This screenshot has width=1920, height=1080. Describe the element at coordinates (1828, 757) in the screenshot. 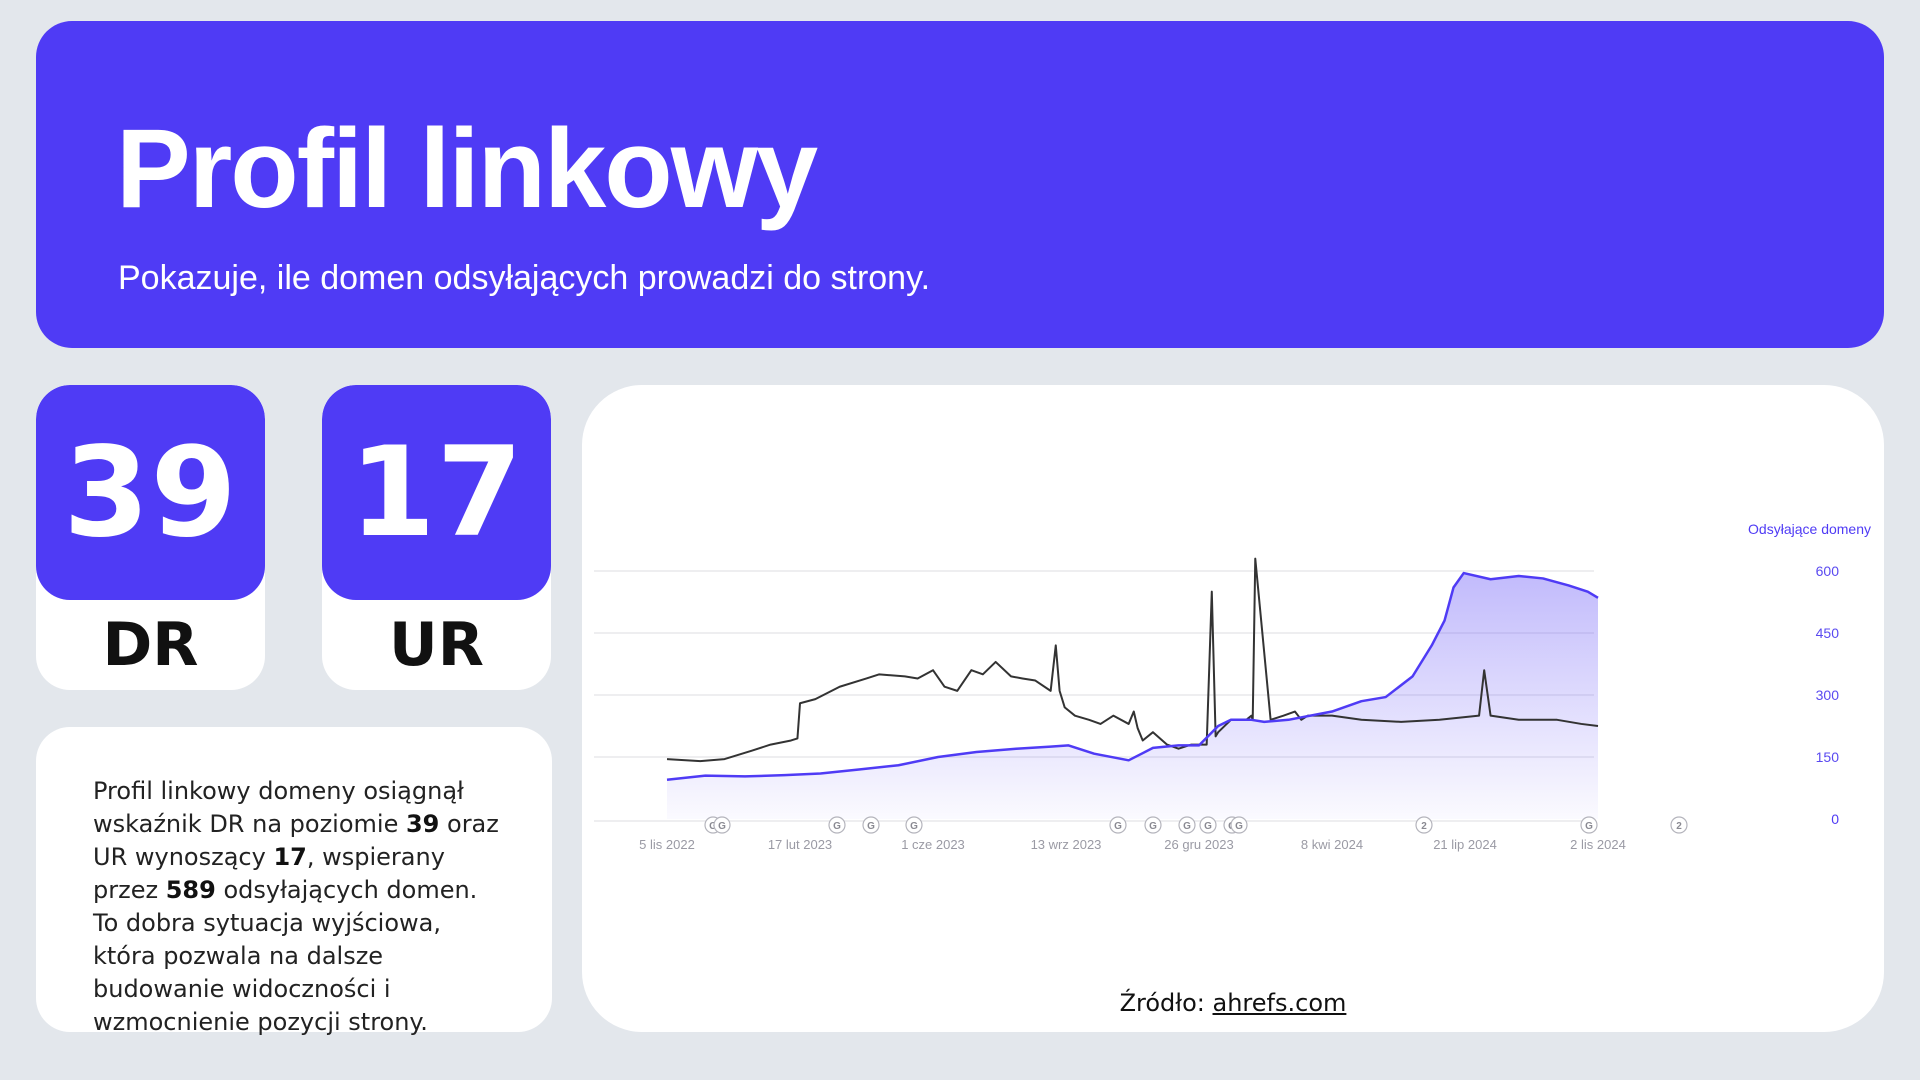

I see `y-tick-label: 150` at that location.